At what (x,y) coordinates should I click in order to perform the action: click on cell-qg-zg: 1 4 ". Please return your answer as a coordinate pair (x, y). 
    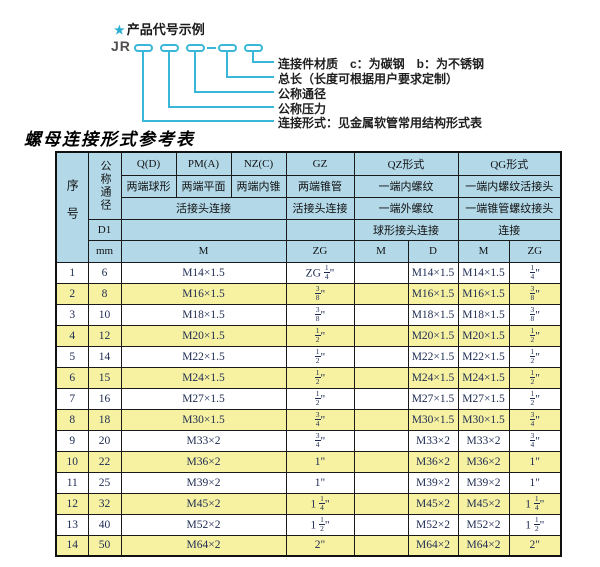
    Looking at the image, I should click on (535, 272).